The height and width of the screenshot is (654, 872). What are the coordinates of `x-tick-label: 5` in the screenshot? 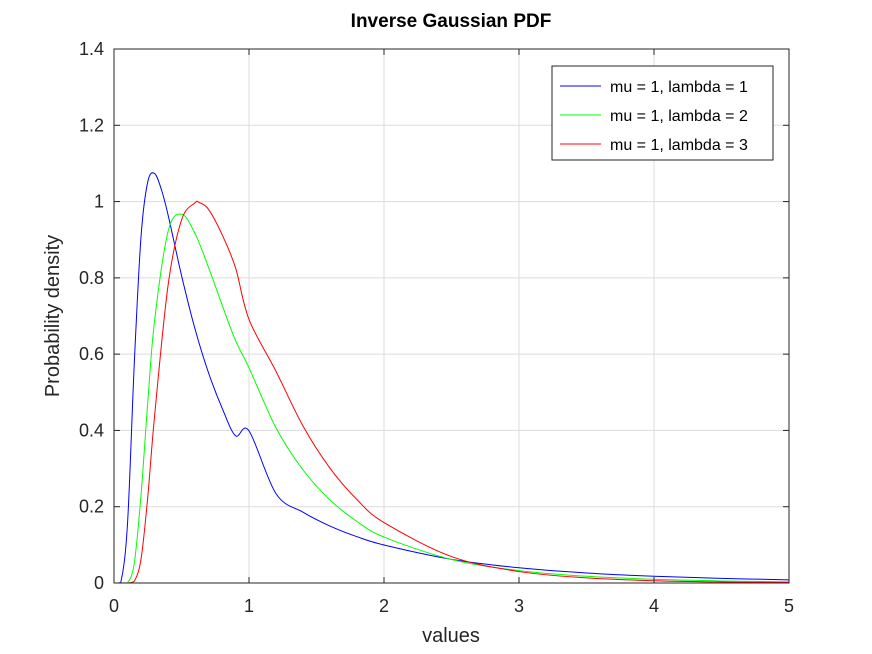 It's located at (789, 606).